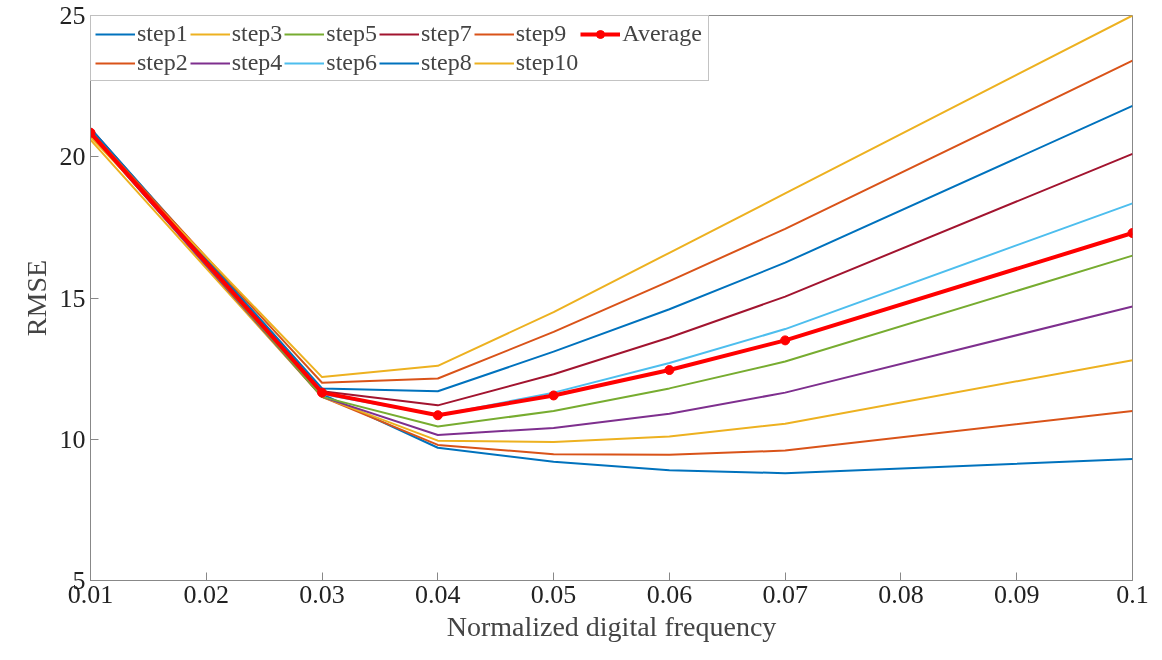 Image resolution: width=1162 pixels, height=660 pixels. Describe the element at coordinates (553, 594) in the screenshot. I see `x-tick-label: 0.05` at that location.